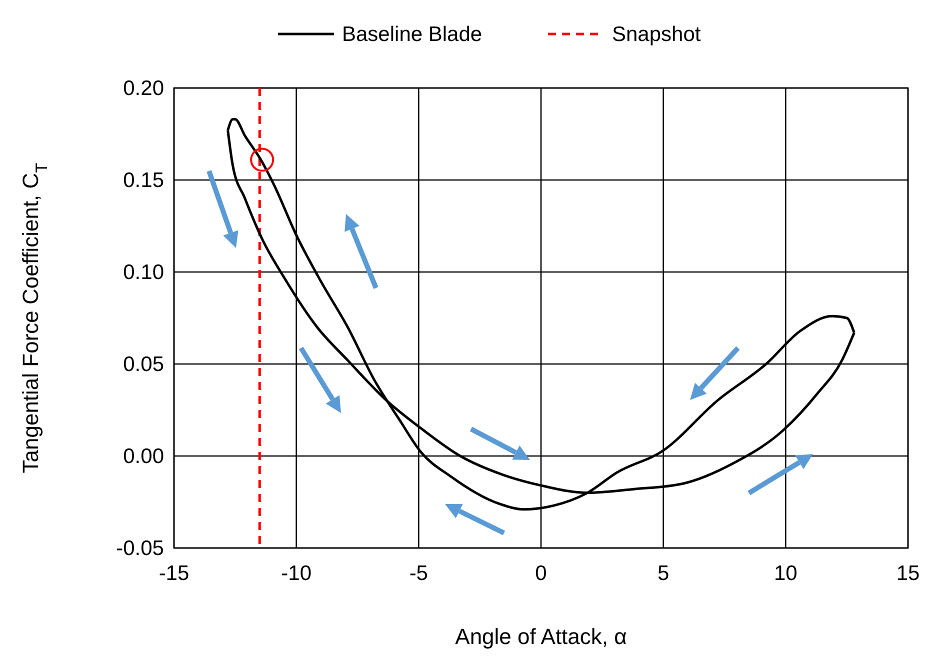  I want to click on x-tick-label: -15, so click(174, 573).